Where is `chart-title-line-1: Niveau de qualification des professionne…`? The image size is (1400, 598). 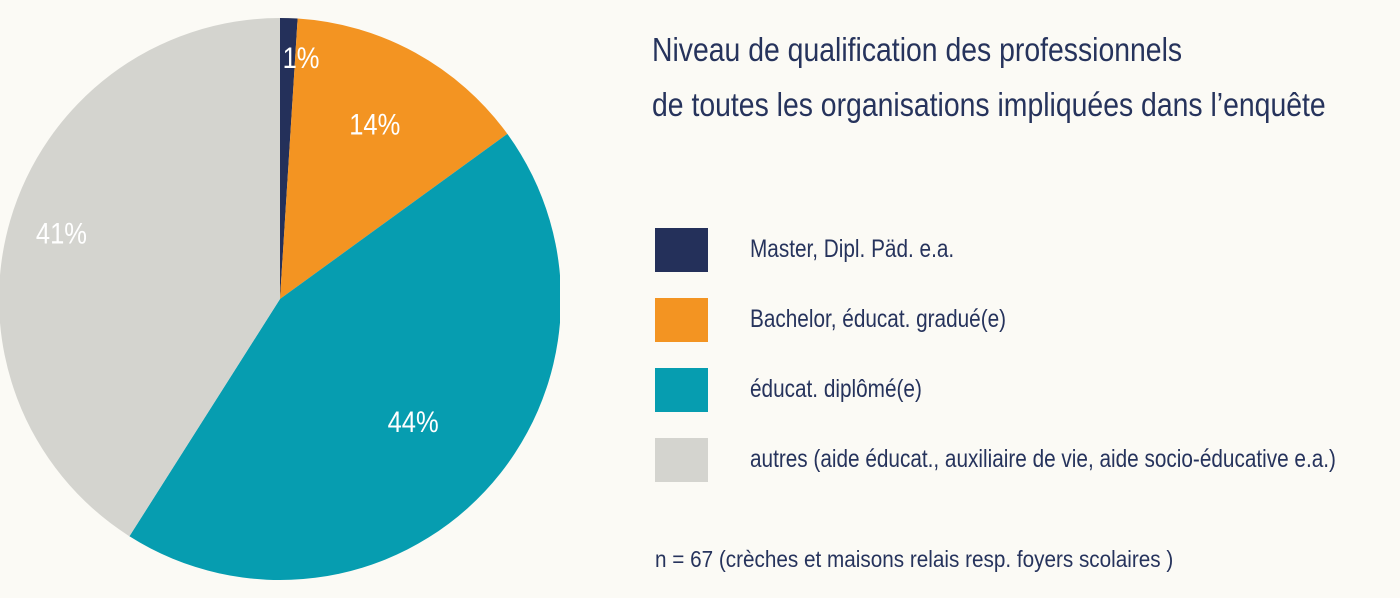
chart-title-line-1: Niveau de qualification des professionne… is located at coordinates (917, 49).